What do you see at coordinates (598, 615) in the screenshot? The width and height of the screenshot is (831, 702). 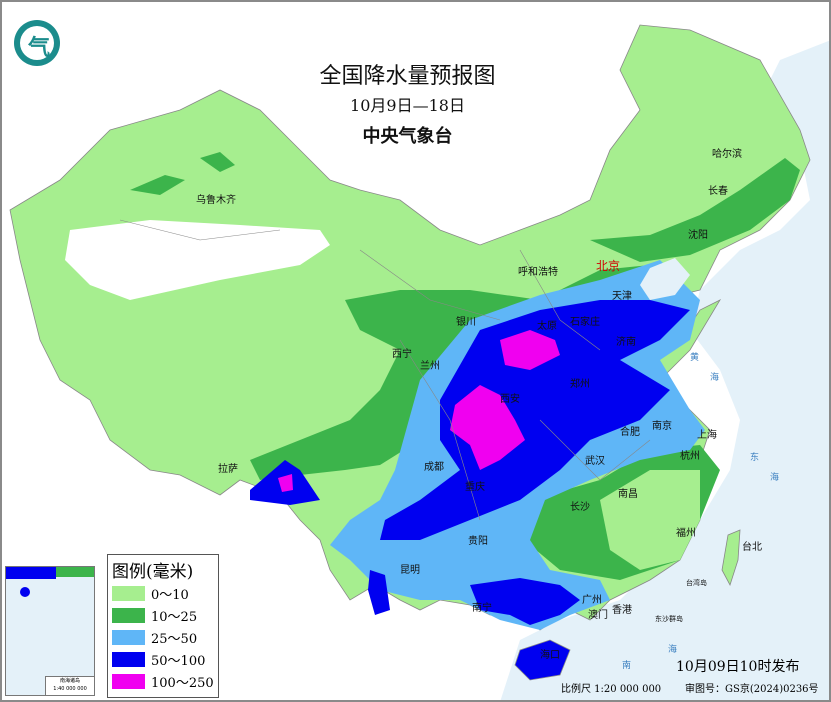 I see `city-label: 澳门` at bounding box center [598, 615].